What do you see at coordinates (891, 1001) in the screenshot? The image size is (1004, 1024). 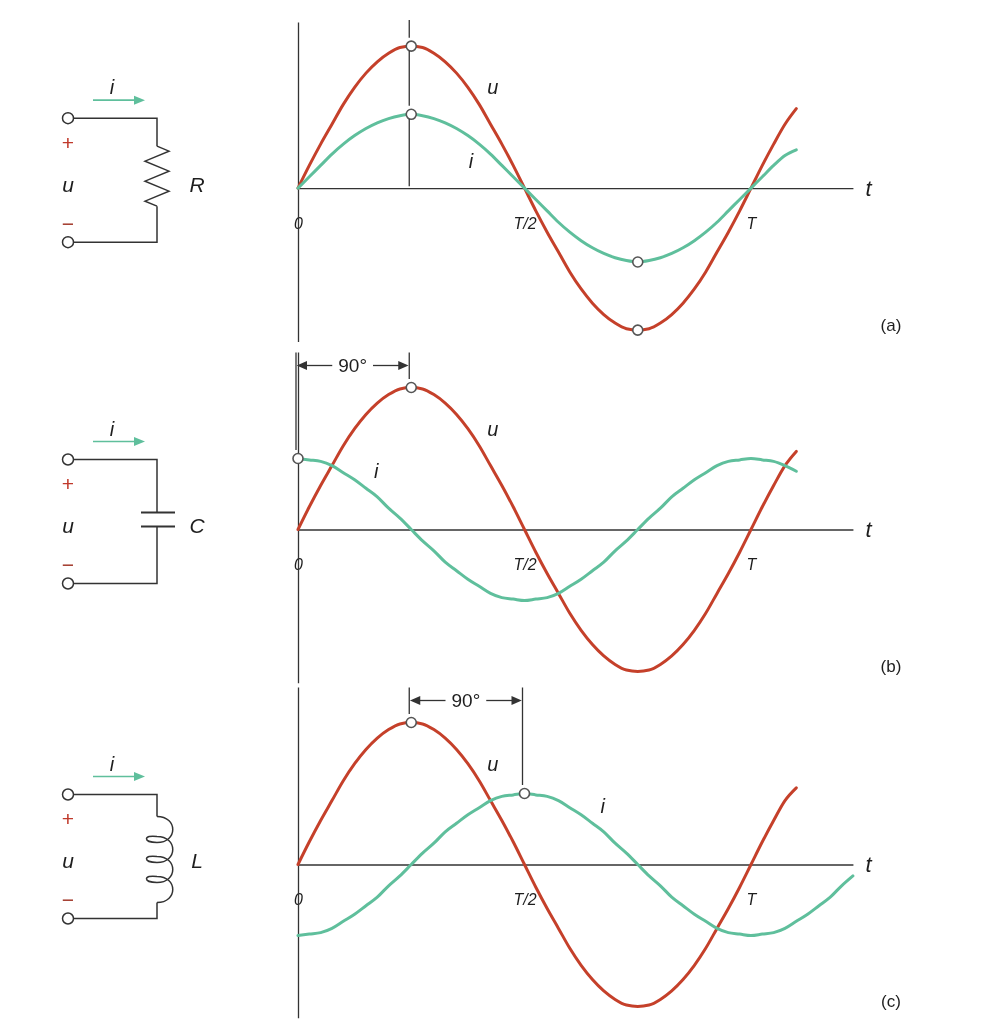 I see `text: (c)` at bounding box center [891, 1001].